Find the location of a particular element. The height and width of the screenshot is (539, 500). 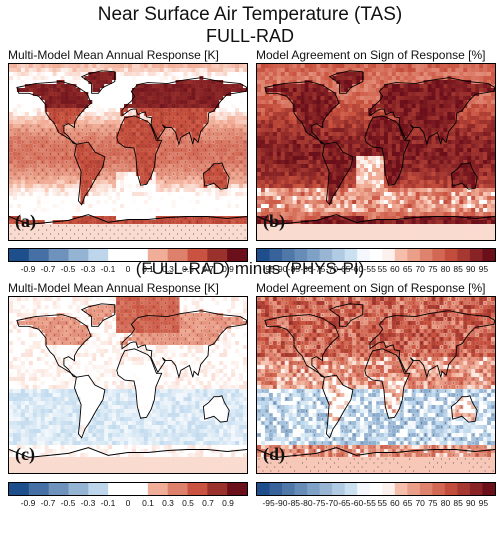

colorbar-tick-label: 0.9 is located at coordinates (228, 503).